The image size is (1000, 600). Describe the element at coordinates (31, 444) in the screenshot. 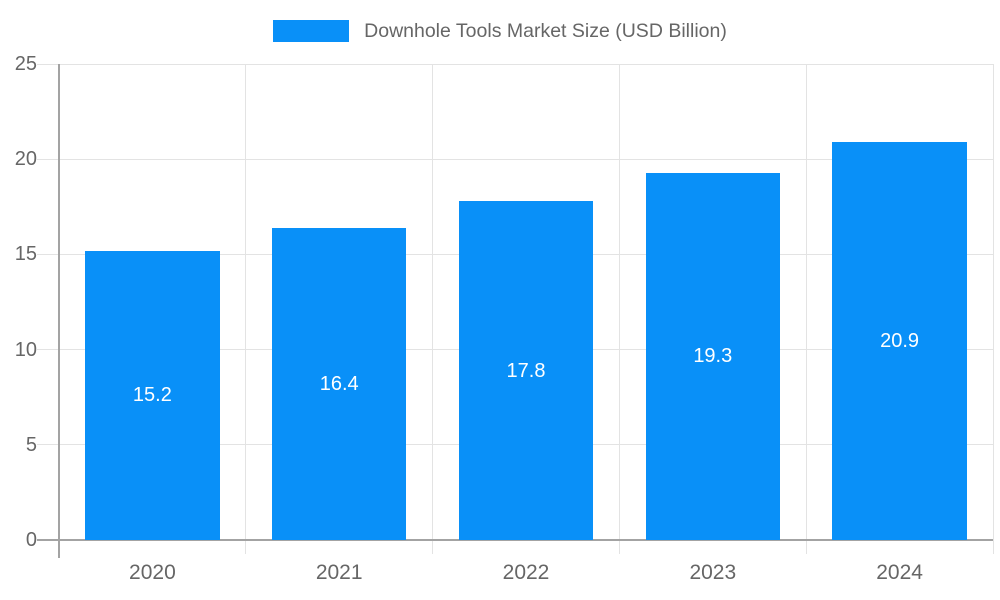

I see `y-axis-tick-label: 5` at that location.